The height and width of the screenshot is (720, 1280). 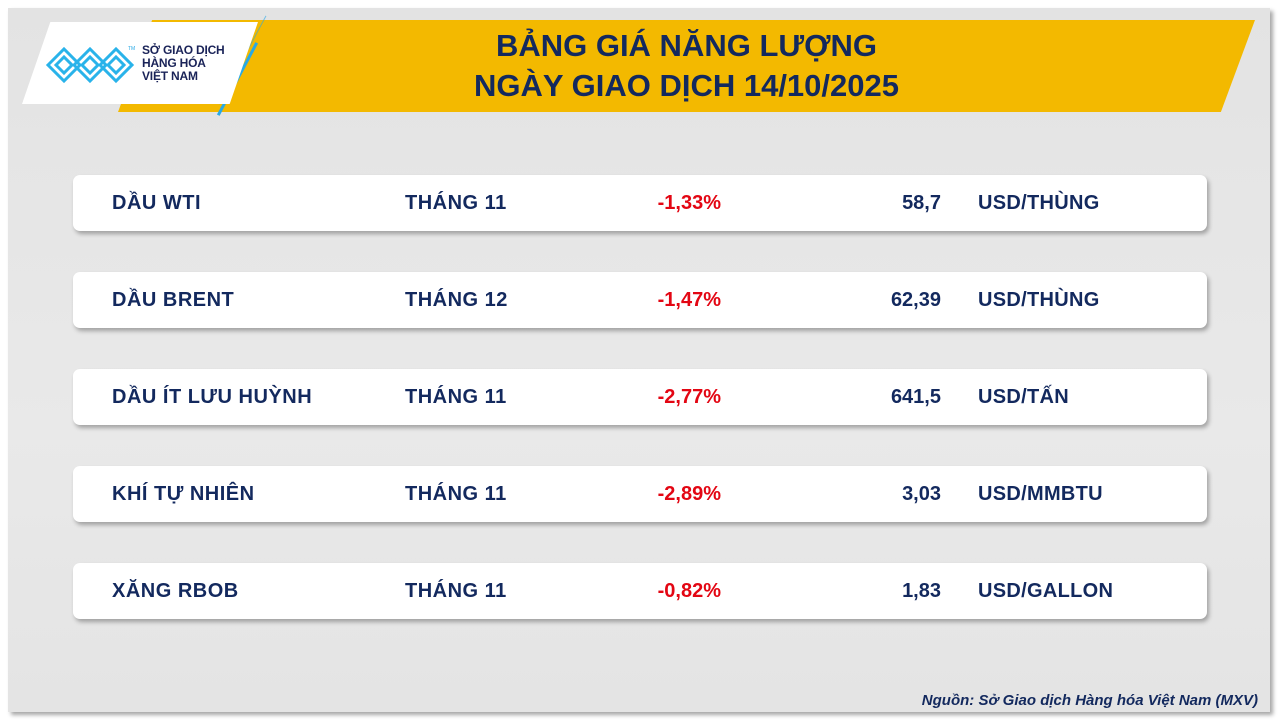 What do you see at coordinates (689, 397) in the screenshot?
I see `percent-change: -2,77%` at bounding box center [689, 397].